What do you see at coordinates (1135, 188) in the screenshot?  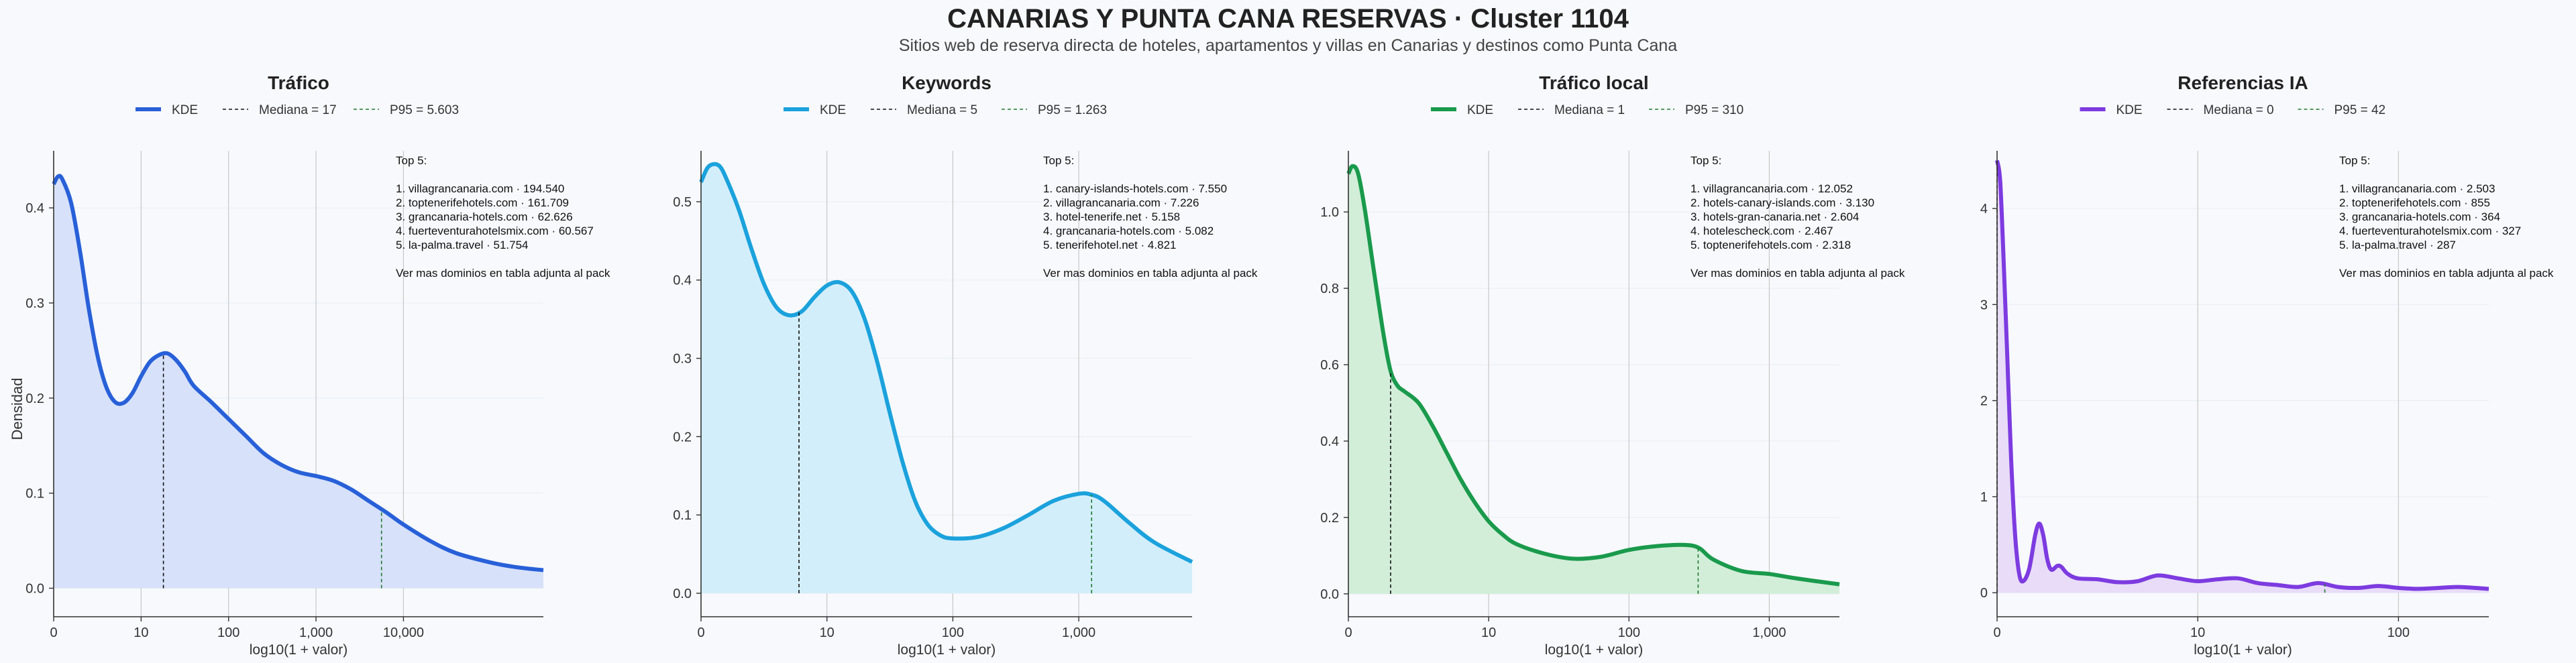 I see `top5-line: 1. canary-islands-hotels.com · 7.550` at bounding box center [1135, 188].